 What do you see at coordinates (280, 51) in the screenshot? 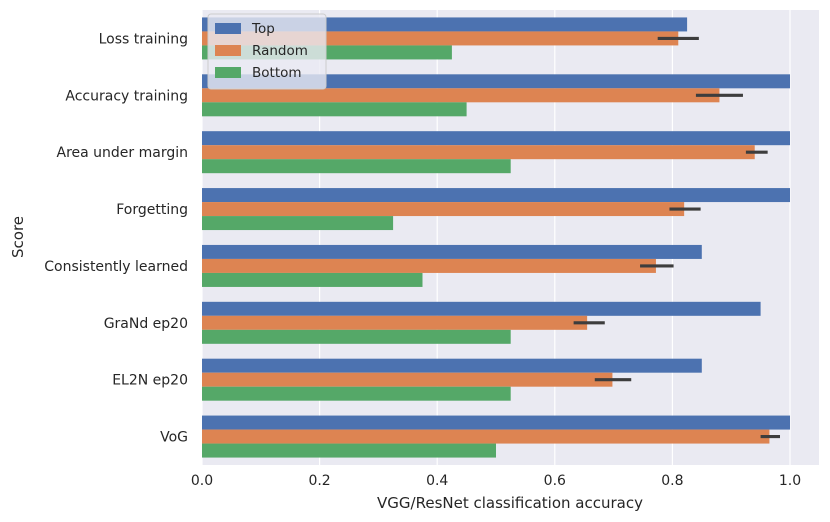
I see `legend-label-random: Random` at bounding box center [280, 51].